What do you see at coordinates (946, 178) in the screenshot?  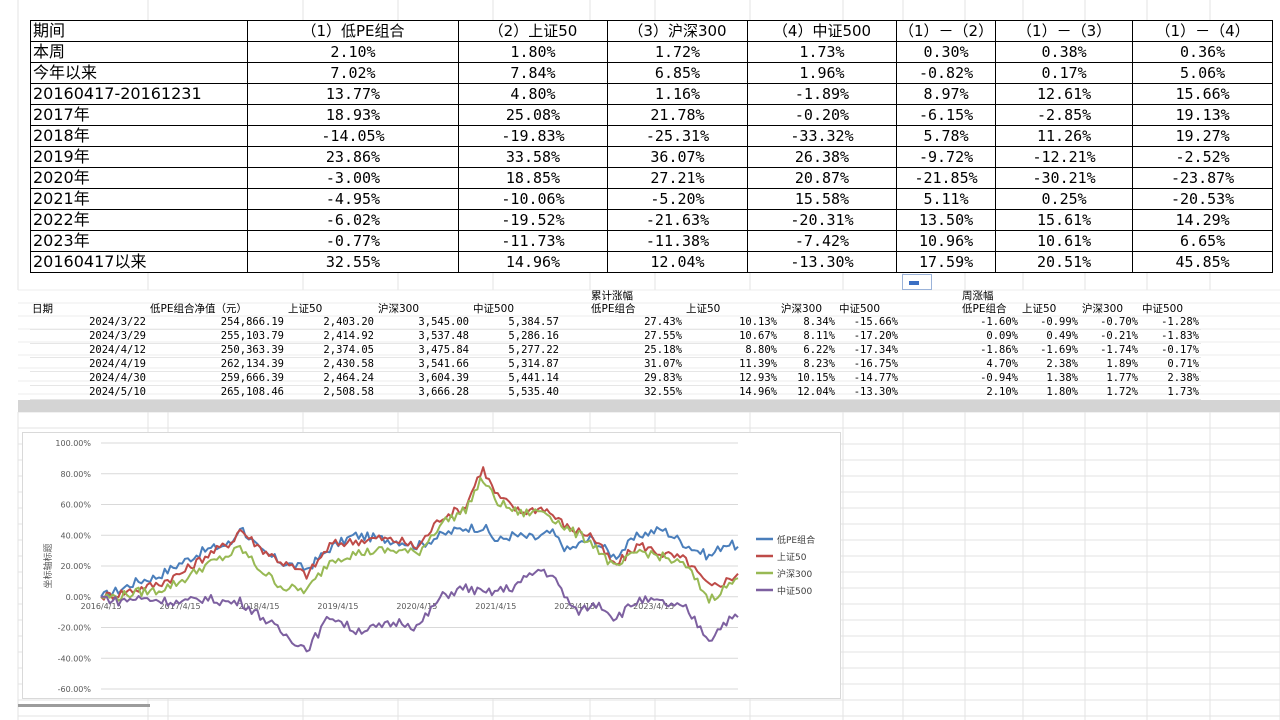 I see `return-value-cell: -21.85%` at bounding box center [946, 178].